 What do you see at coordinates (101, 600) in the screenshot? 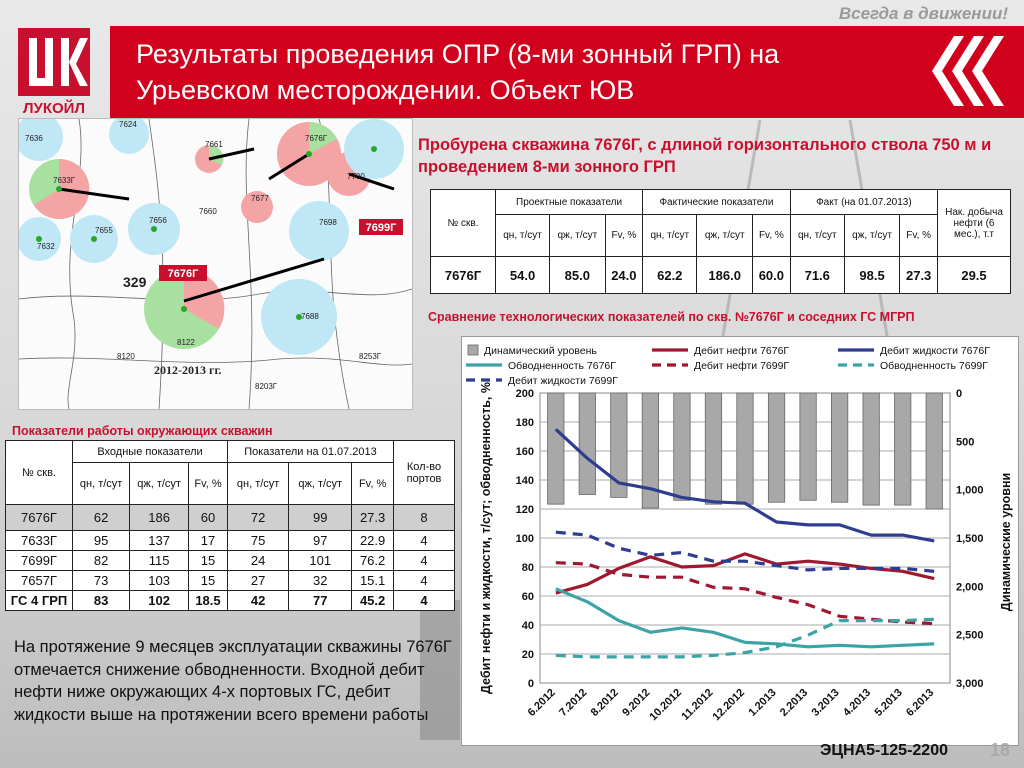
I see `table-cell: 83` at bounding box center [101, 600].